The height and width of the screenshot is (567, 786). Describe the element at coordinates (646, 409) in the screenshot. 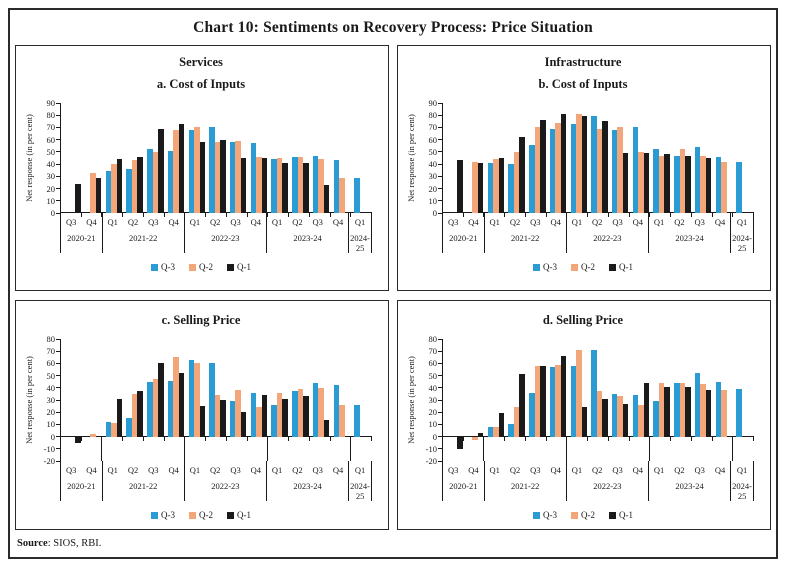

I see `bar-q-1-q9` at that location.